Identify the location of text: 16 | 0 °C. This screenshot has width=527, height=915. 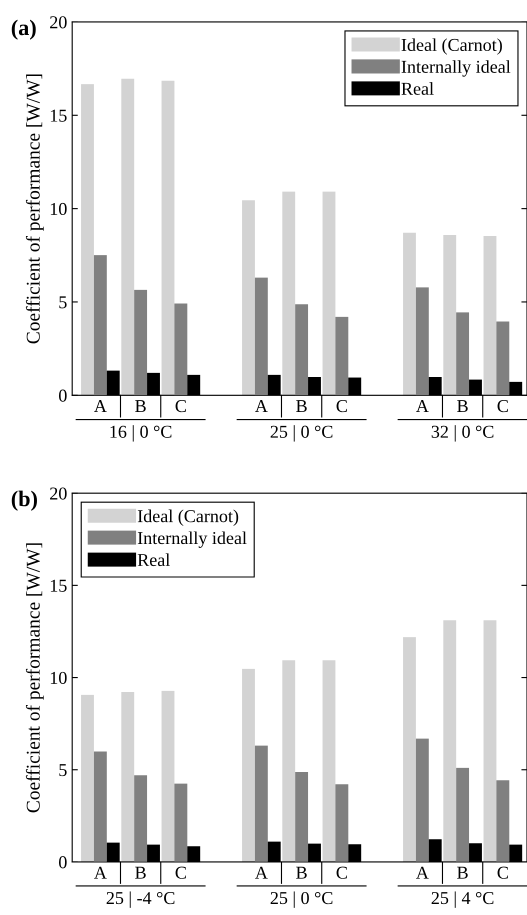
(141, 433).